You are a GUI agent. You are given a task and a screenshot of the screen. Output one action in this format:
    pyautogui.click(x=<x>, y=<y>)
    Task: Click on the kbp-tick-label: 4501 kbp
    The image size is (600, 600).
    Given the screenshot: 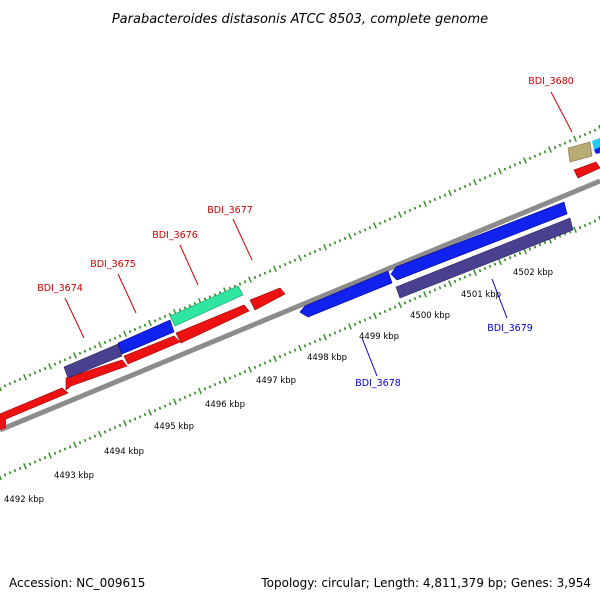 What is the action you would take?
    pyautogui.click(x=481, y=295)
    